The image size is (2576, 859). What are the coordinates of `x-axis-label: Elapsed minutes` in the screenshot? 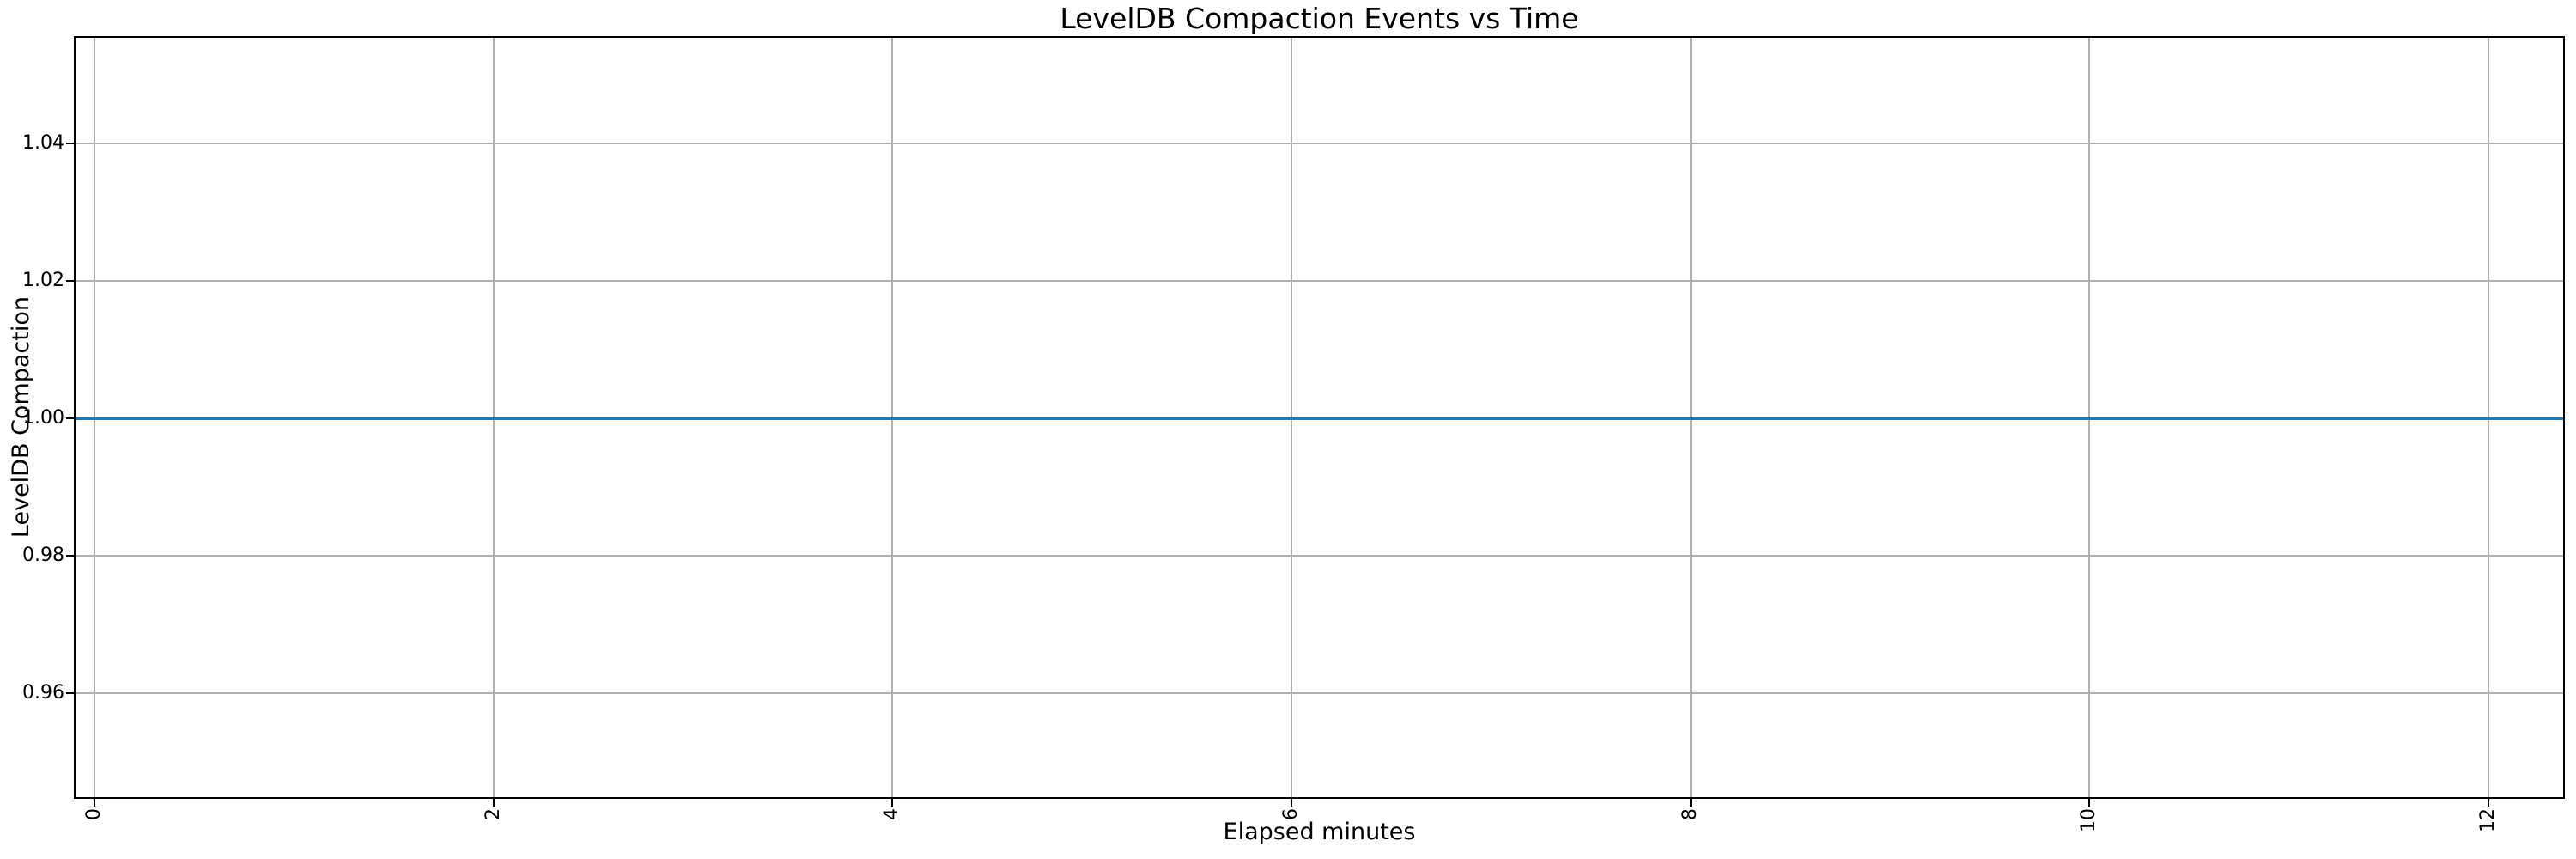 It's located at (1319, 832).